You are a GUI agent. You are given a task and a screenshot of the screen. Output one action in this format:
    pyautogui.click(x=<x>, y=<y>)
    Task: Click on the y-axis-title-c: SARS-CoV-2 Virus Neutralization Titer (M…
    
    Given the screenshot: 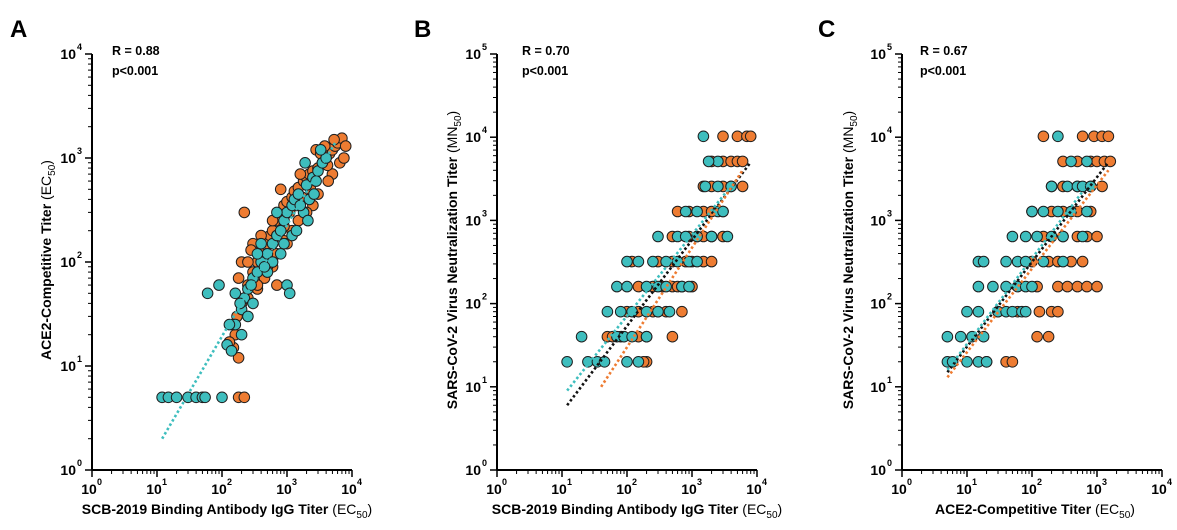 What is the action you would take?
    pyautogui.click(x=850, y=260)
    